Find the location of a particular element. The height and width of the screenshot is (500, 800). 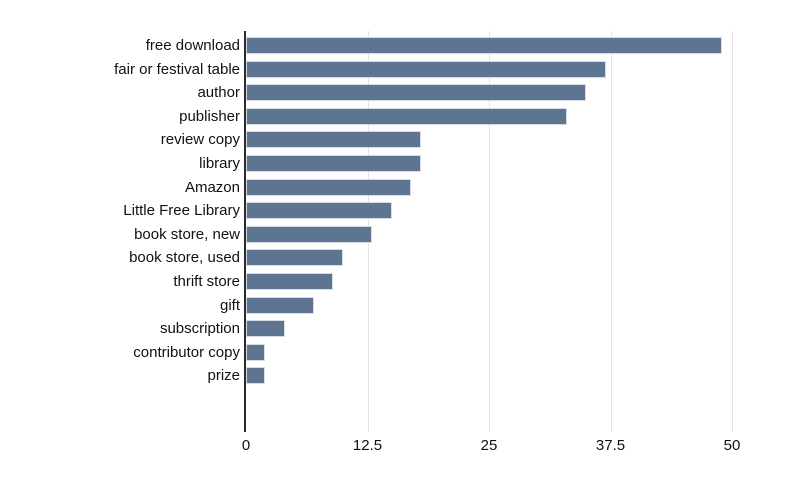

x-tick-label: 0 is located at coordinates (246, 445).